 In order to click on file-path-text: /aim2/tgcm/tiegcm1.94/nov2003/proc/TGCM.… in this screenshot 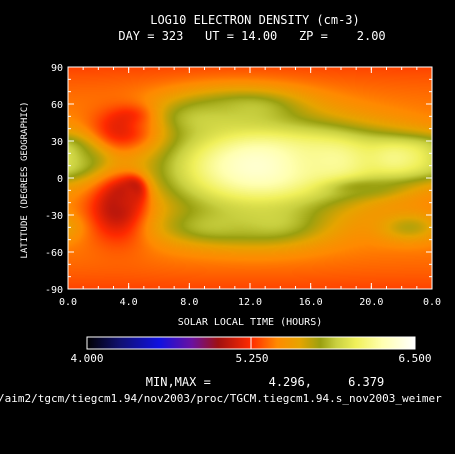, I will do `click(221, 398)`.